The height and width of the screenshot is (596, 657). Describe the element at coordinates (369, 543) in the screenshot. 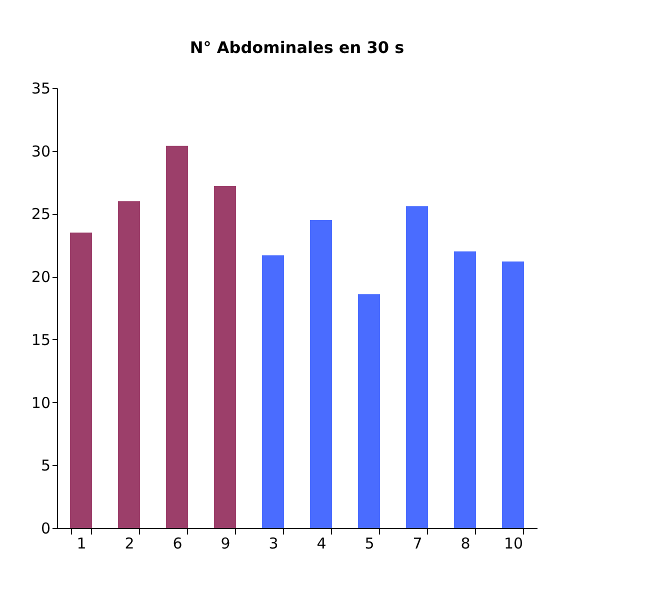

I see `x-tick-label: 5` at that location.